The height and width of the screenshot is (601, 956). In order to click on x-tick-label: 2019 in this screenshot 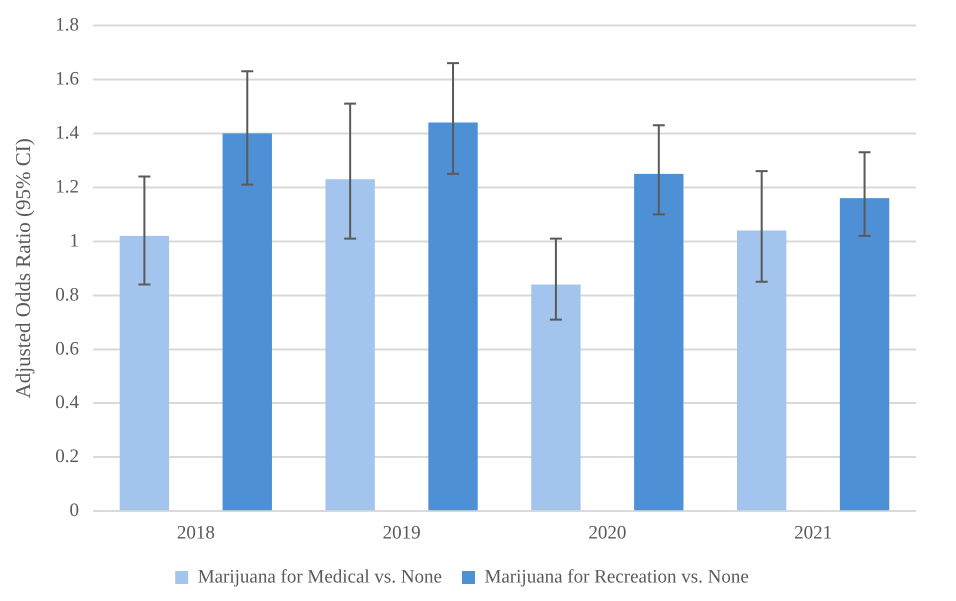, I will do `click(401, 533)`.